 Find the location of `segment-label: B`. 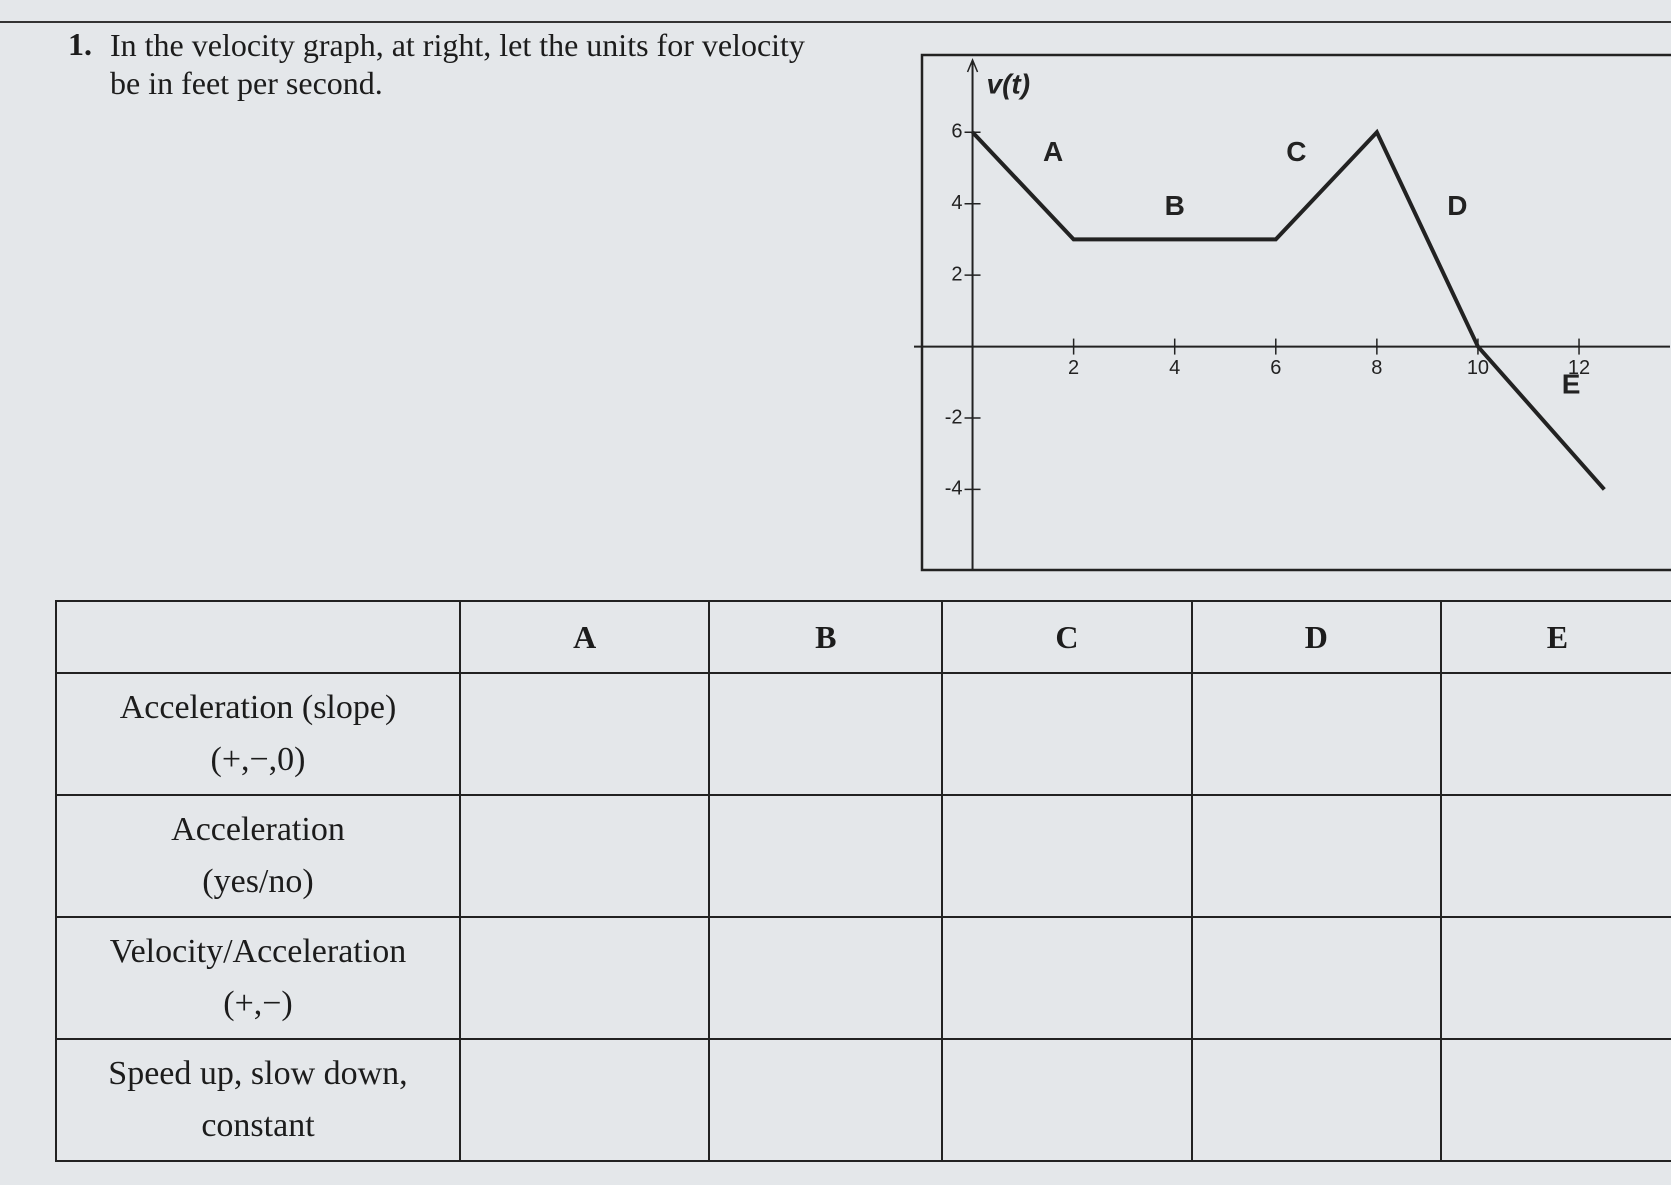

segment-label: B is located at coordinates (1175, 205).